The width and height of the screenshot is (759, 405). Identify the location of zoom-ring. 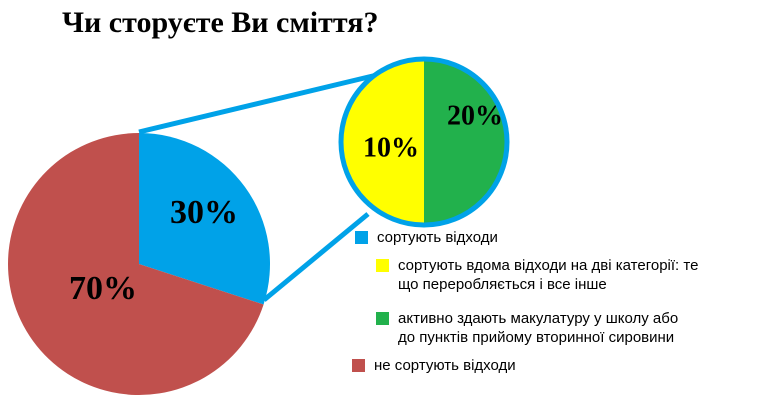
(424, 142).